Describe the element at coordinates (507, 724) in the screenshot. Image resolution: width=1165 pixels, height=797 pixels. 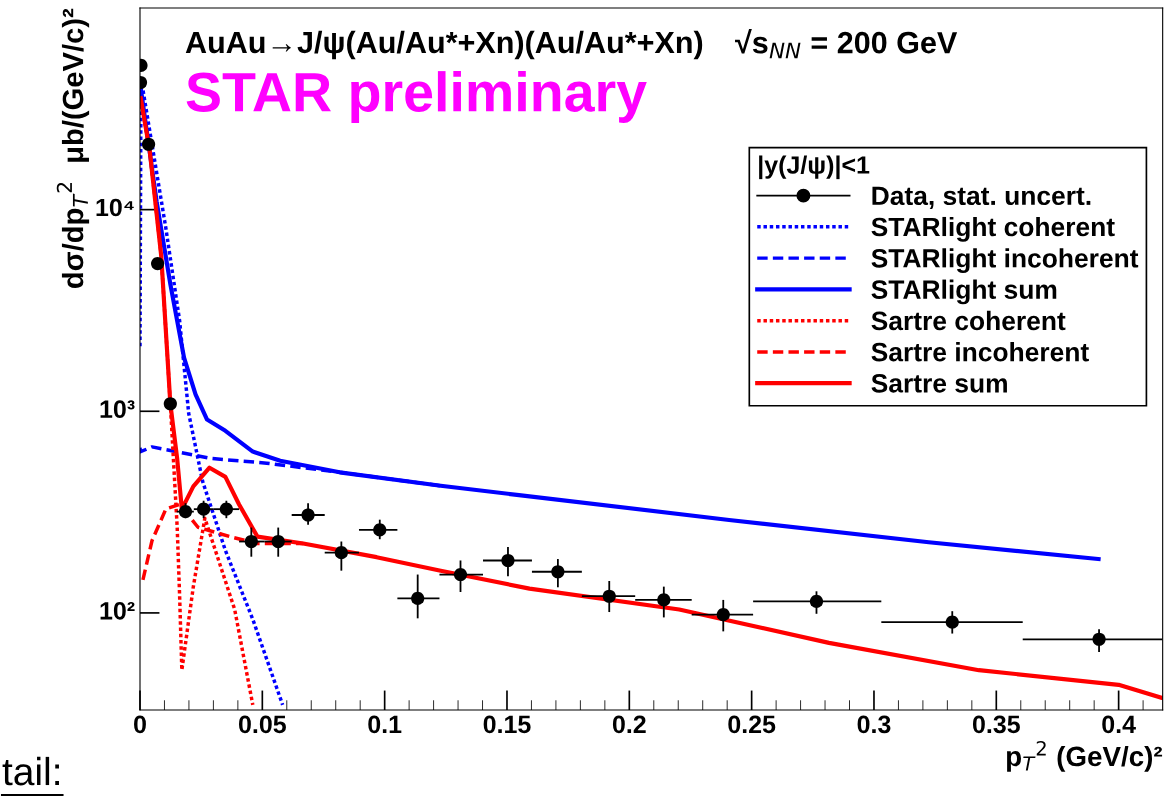
I see `x-tick-label: 0.15` at that location.